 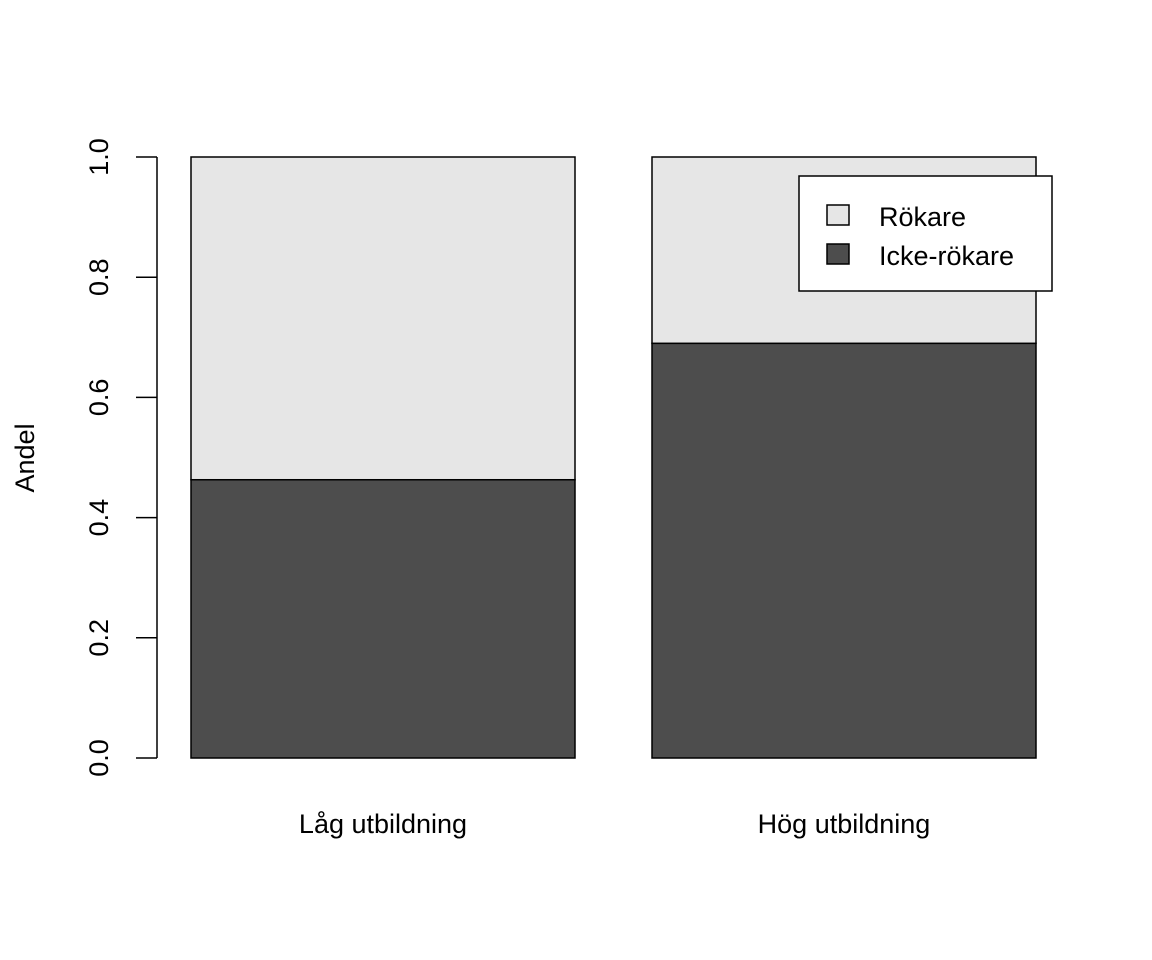 I want to click on legend-label-icke-rokare: Icke-rökare, so click(x=946, y=256).